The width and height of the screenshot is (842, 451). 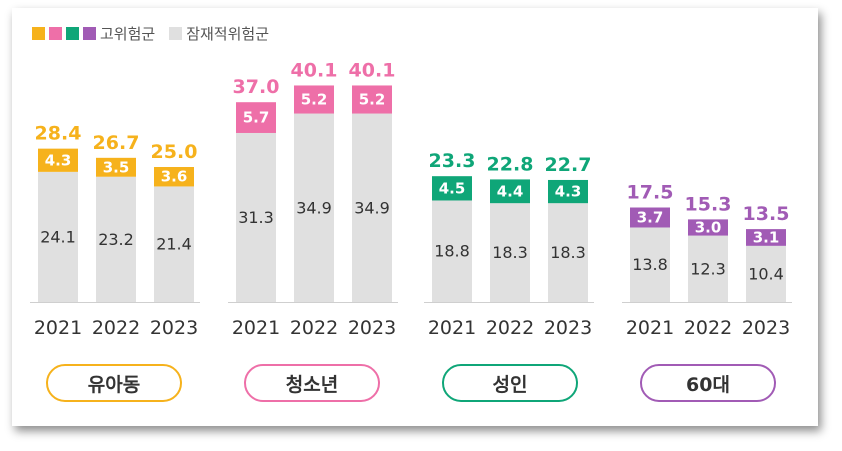 What do you see at coordinates (174, 152) in the screenshot?
I see `label-total-0-2: 25.0` at bounding box center [174, 152].